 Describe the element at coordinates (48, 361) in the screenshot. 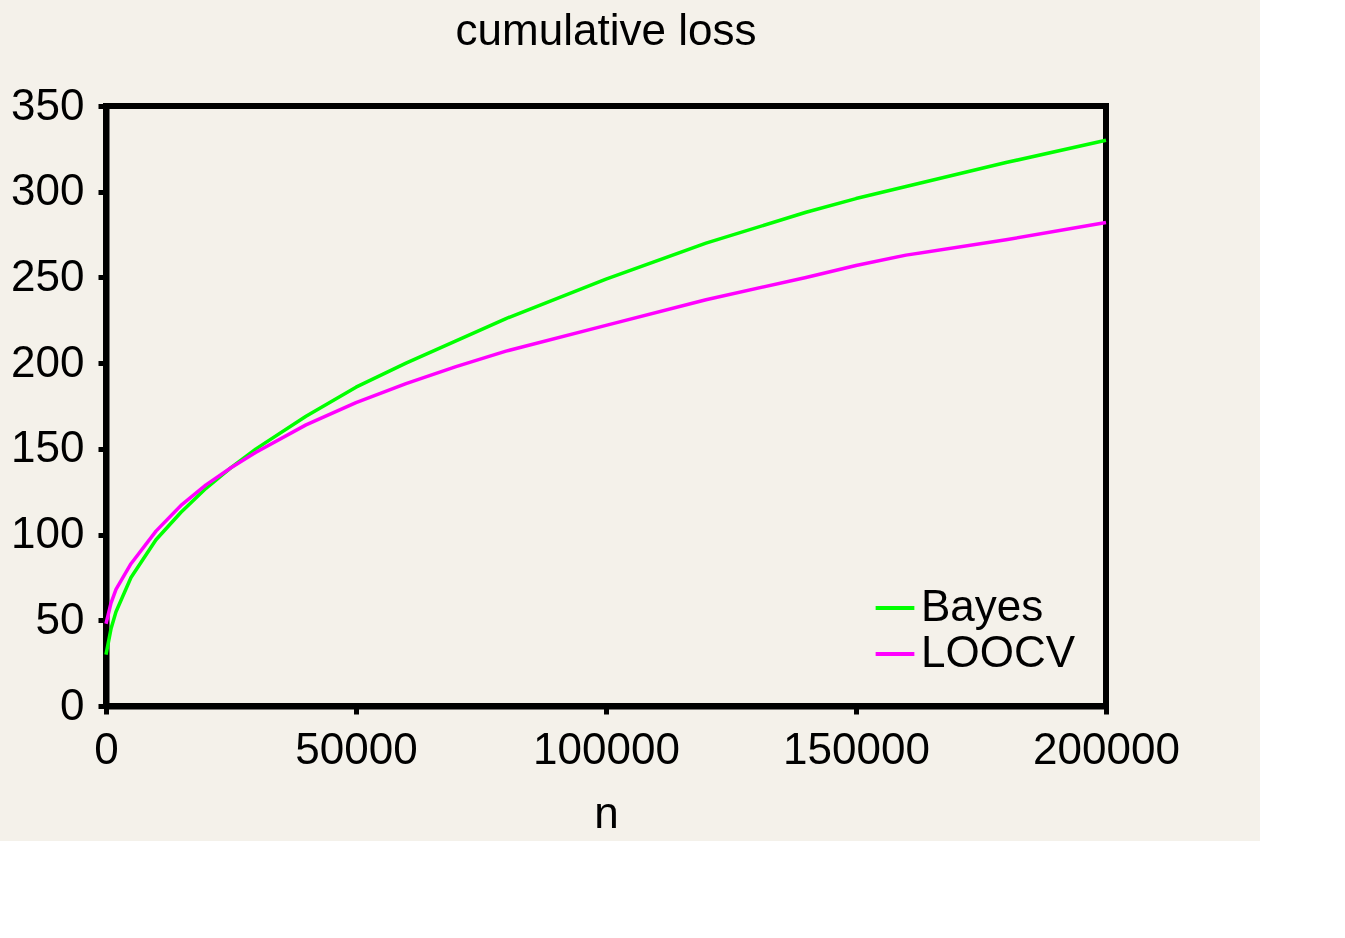

I see `y-tick-label: 200` at that location.